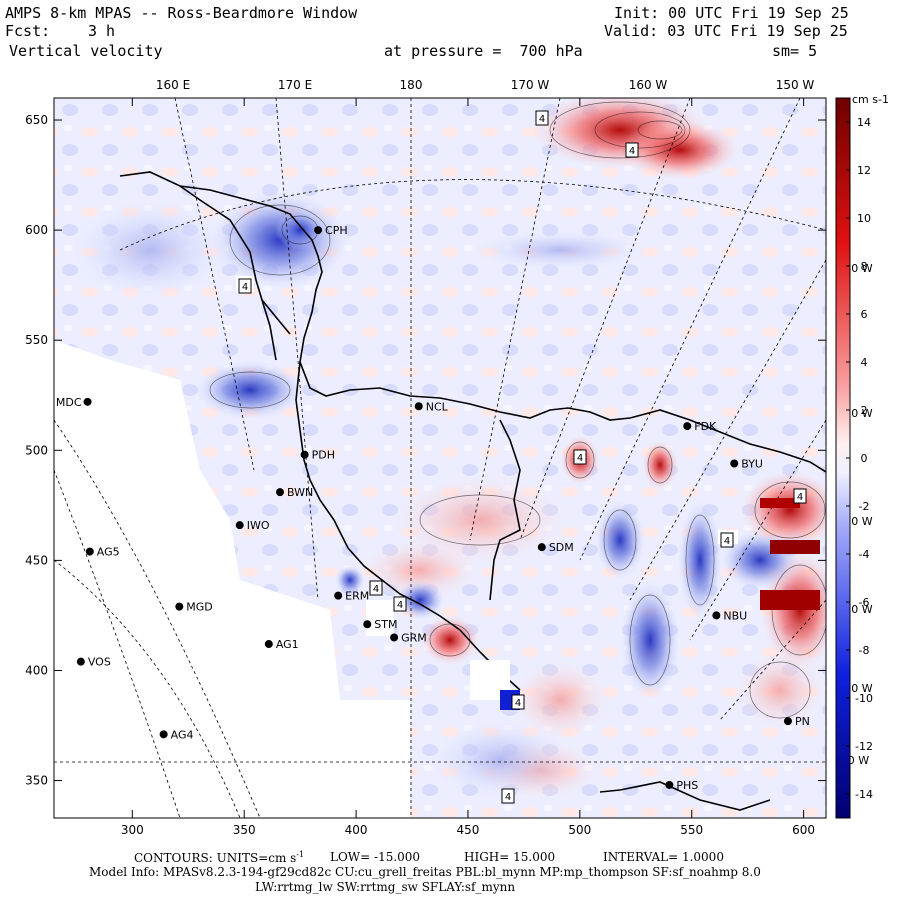  Describe the element at coordinates (561, 547) in the screenshot. I see `station-label: SDM` at that location.